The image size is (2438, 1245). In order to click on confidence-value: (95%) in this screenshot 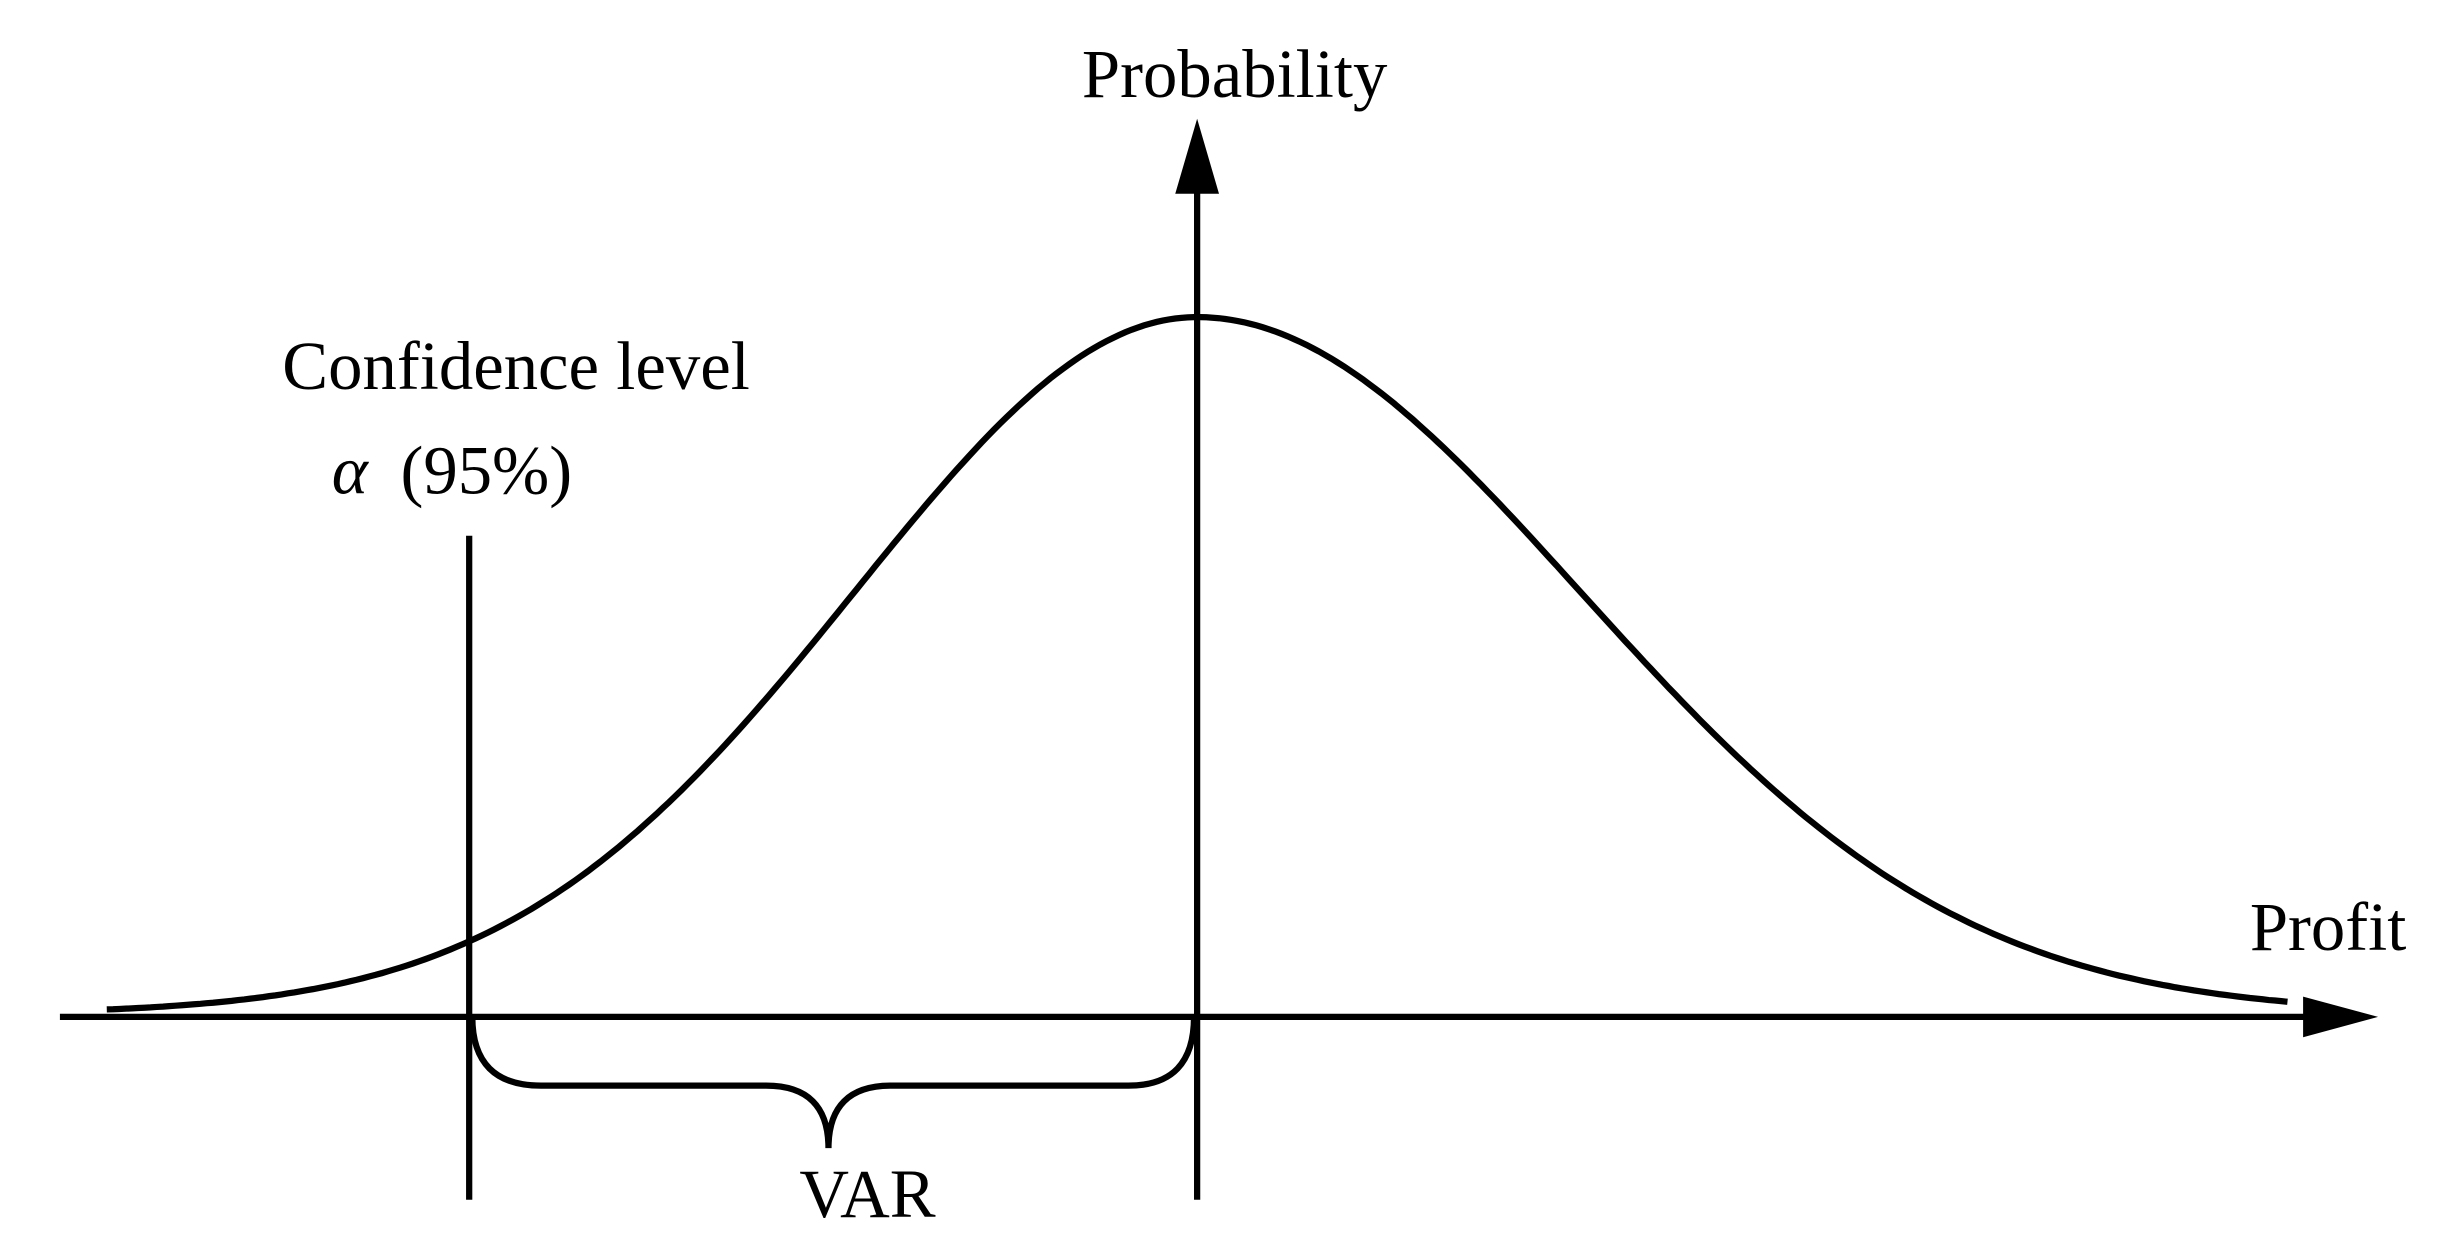, I will do `click(486, 471)`.